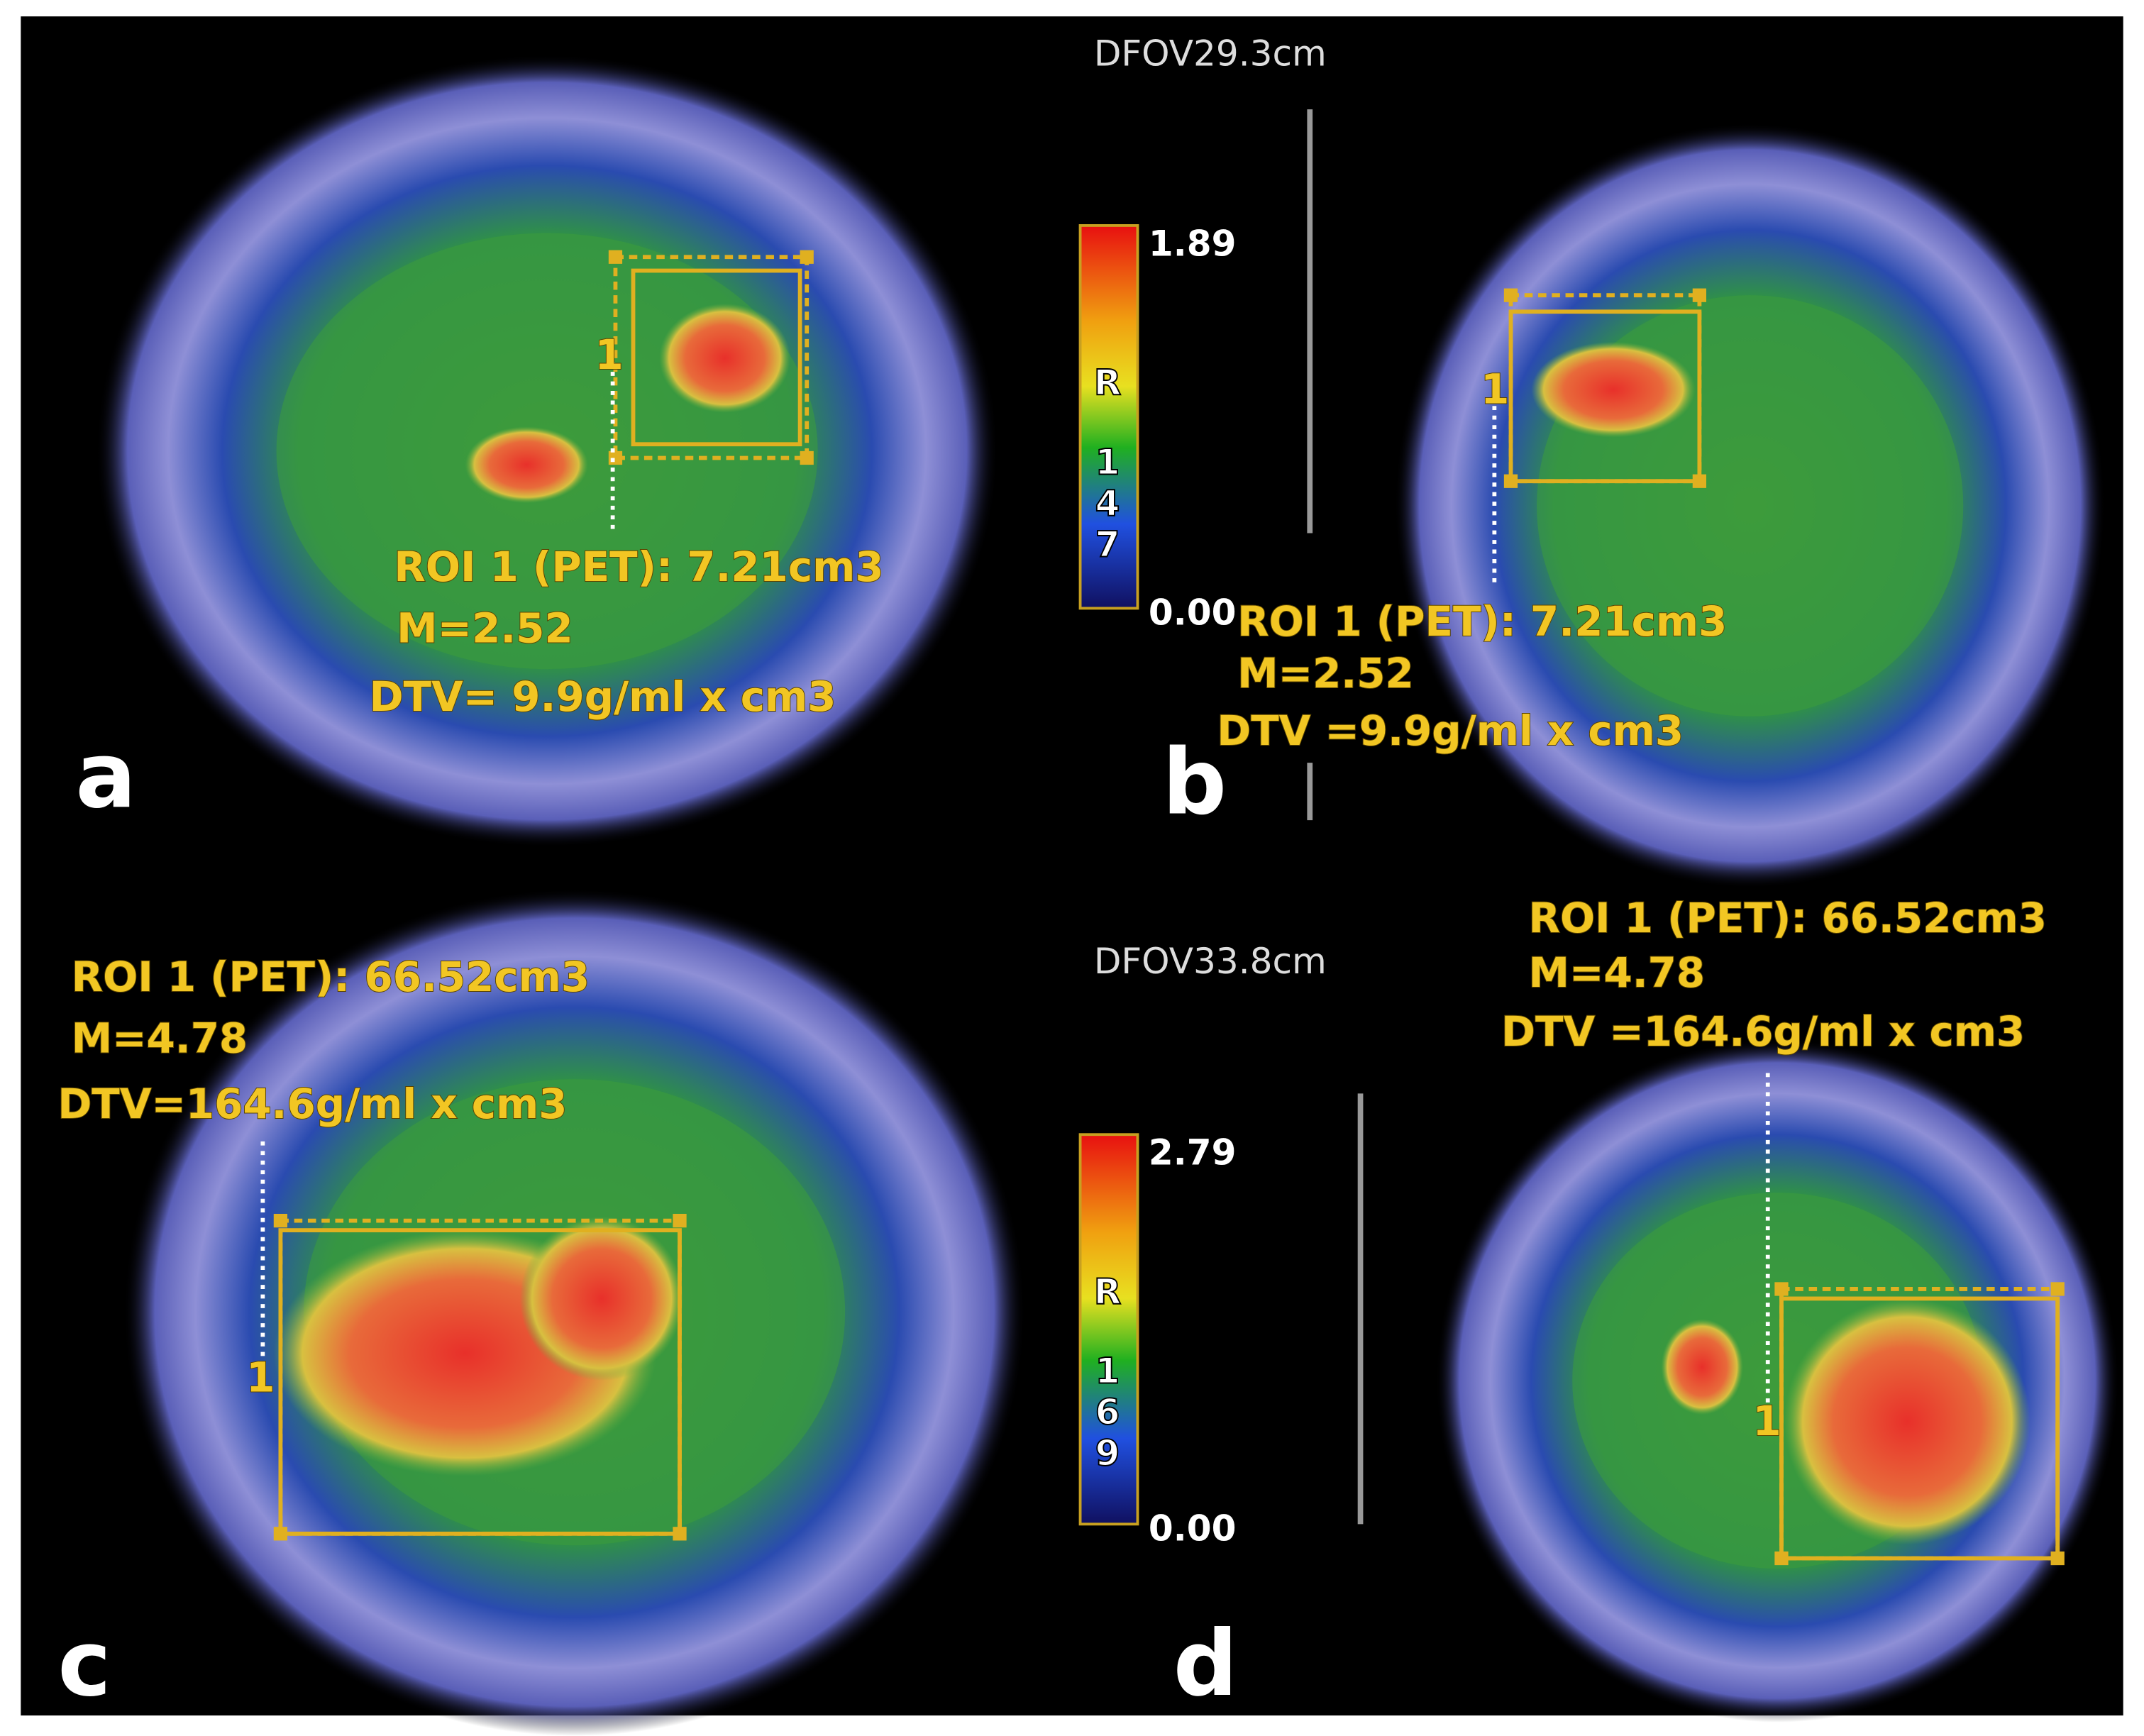 This screenshot has height=1736, width=2144. I want to click on scale-max: 1.89, so click(1193, 243).